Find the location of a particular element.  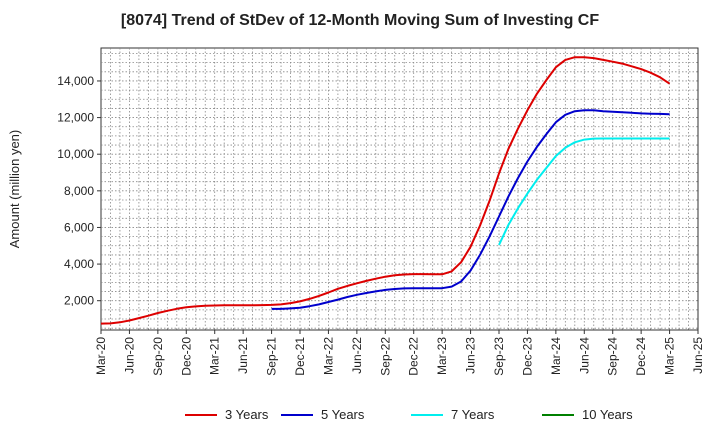

legend-label: 7 Years is located at coordinates (473, 414).